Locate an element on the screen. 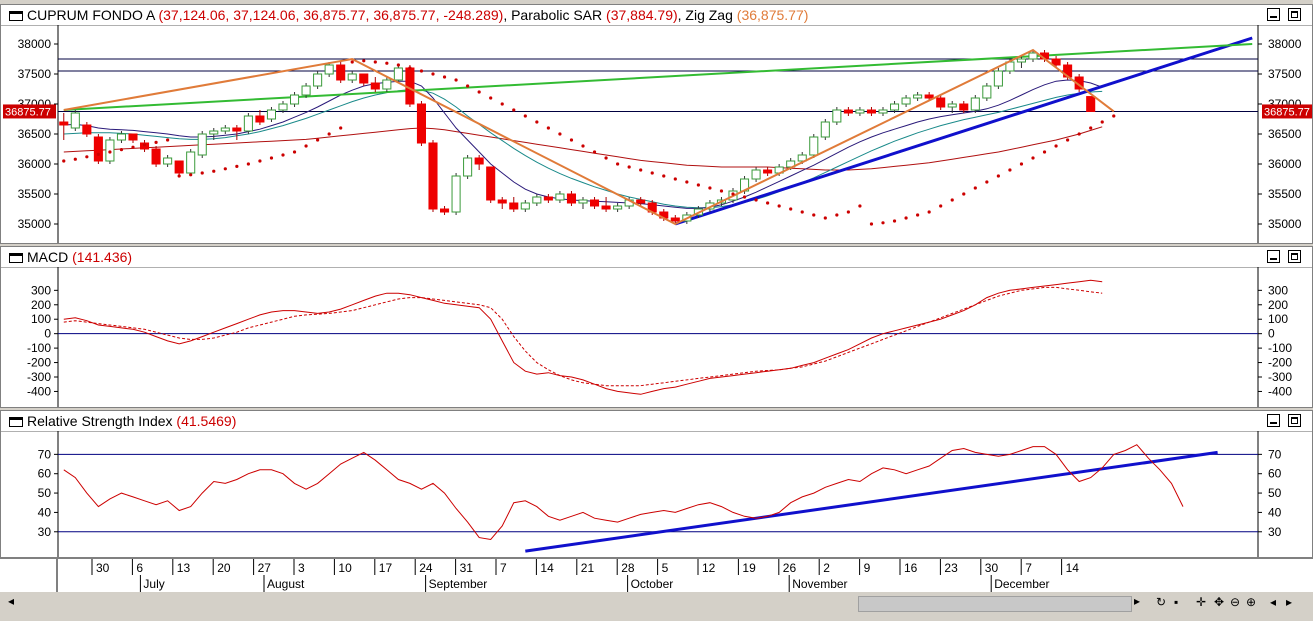 This screenshot has width=1313, height=621. y-tick-label-left: 200 is located at coordinates (41, 305).